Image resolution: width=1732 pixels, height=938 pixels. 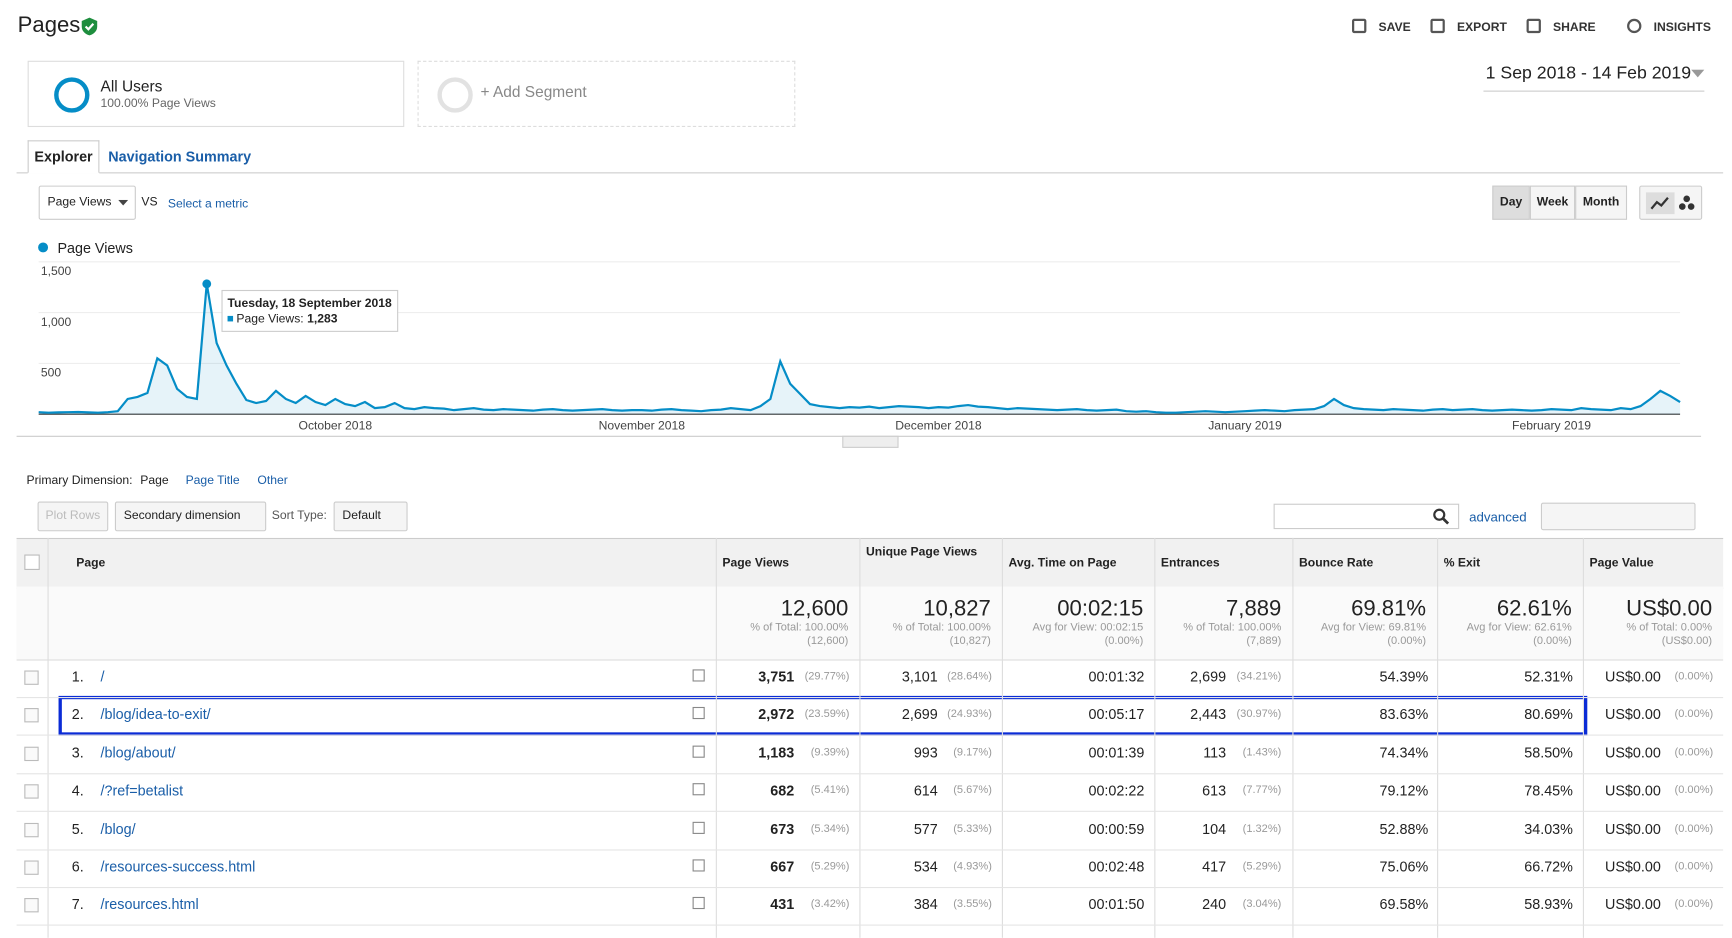 I want to click on column-header: Entrances, so click(x=1190, y=563).